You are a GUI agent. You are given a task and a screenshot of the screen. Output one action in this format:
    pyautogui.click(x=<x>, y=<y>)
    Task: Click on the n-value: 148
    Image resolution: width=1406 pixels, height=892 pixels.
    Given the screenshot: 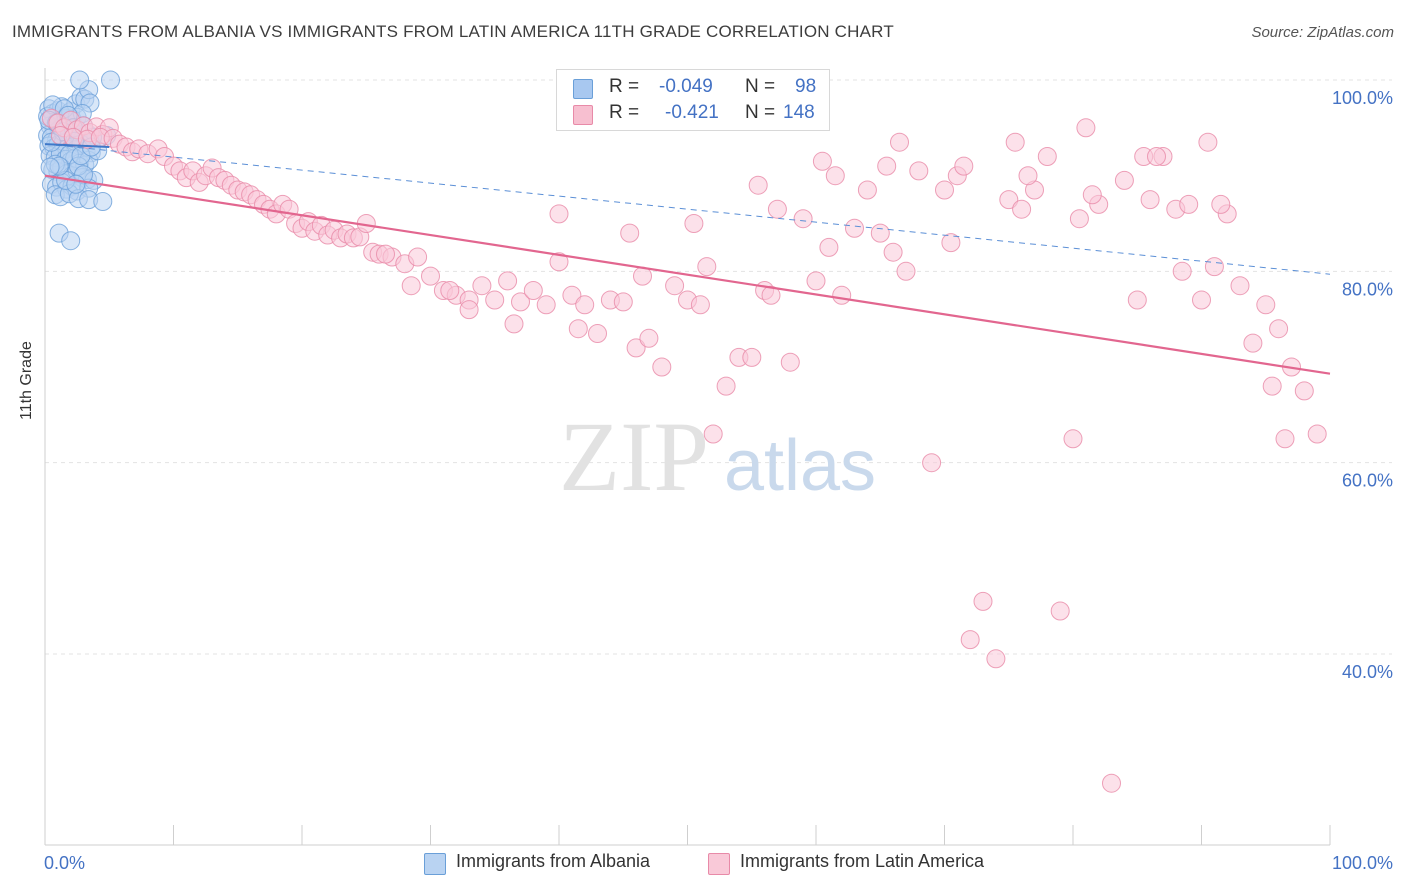 What is the action you would take?
    pyautogui.click(x=799, y=112)
    